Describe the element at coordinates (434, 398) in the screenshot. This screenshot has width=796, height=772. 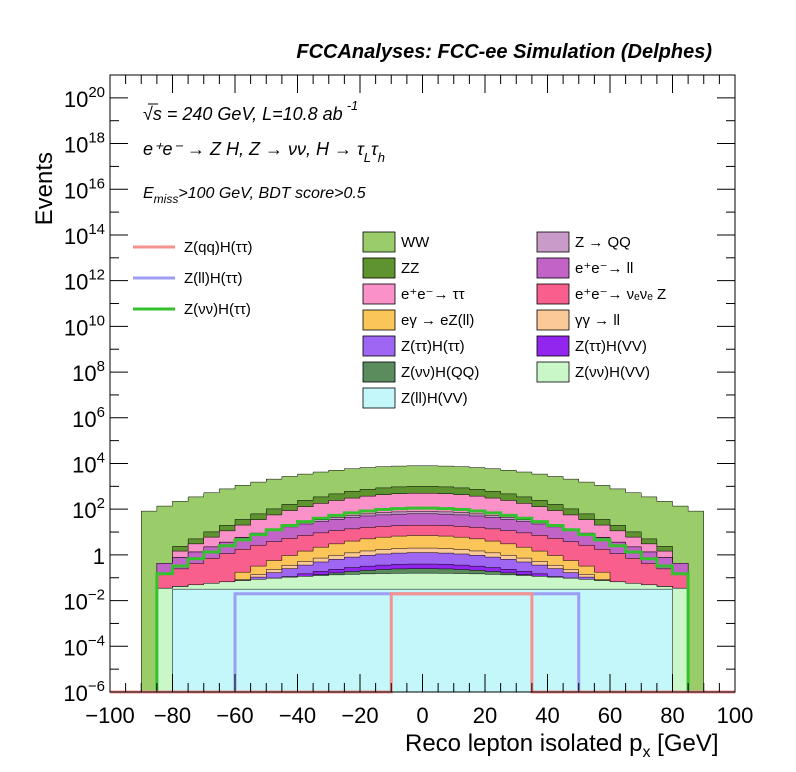
I see `legend-bkg-label: Z(ll)H(VV)` at that location.